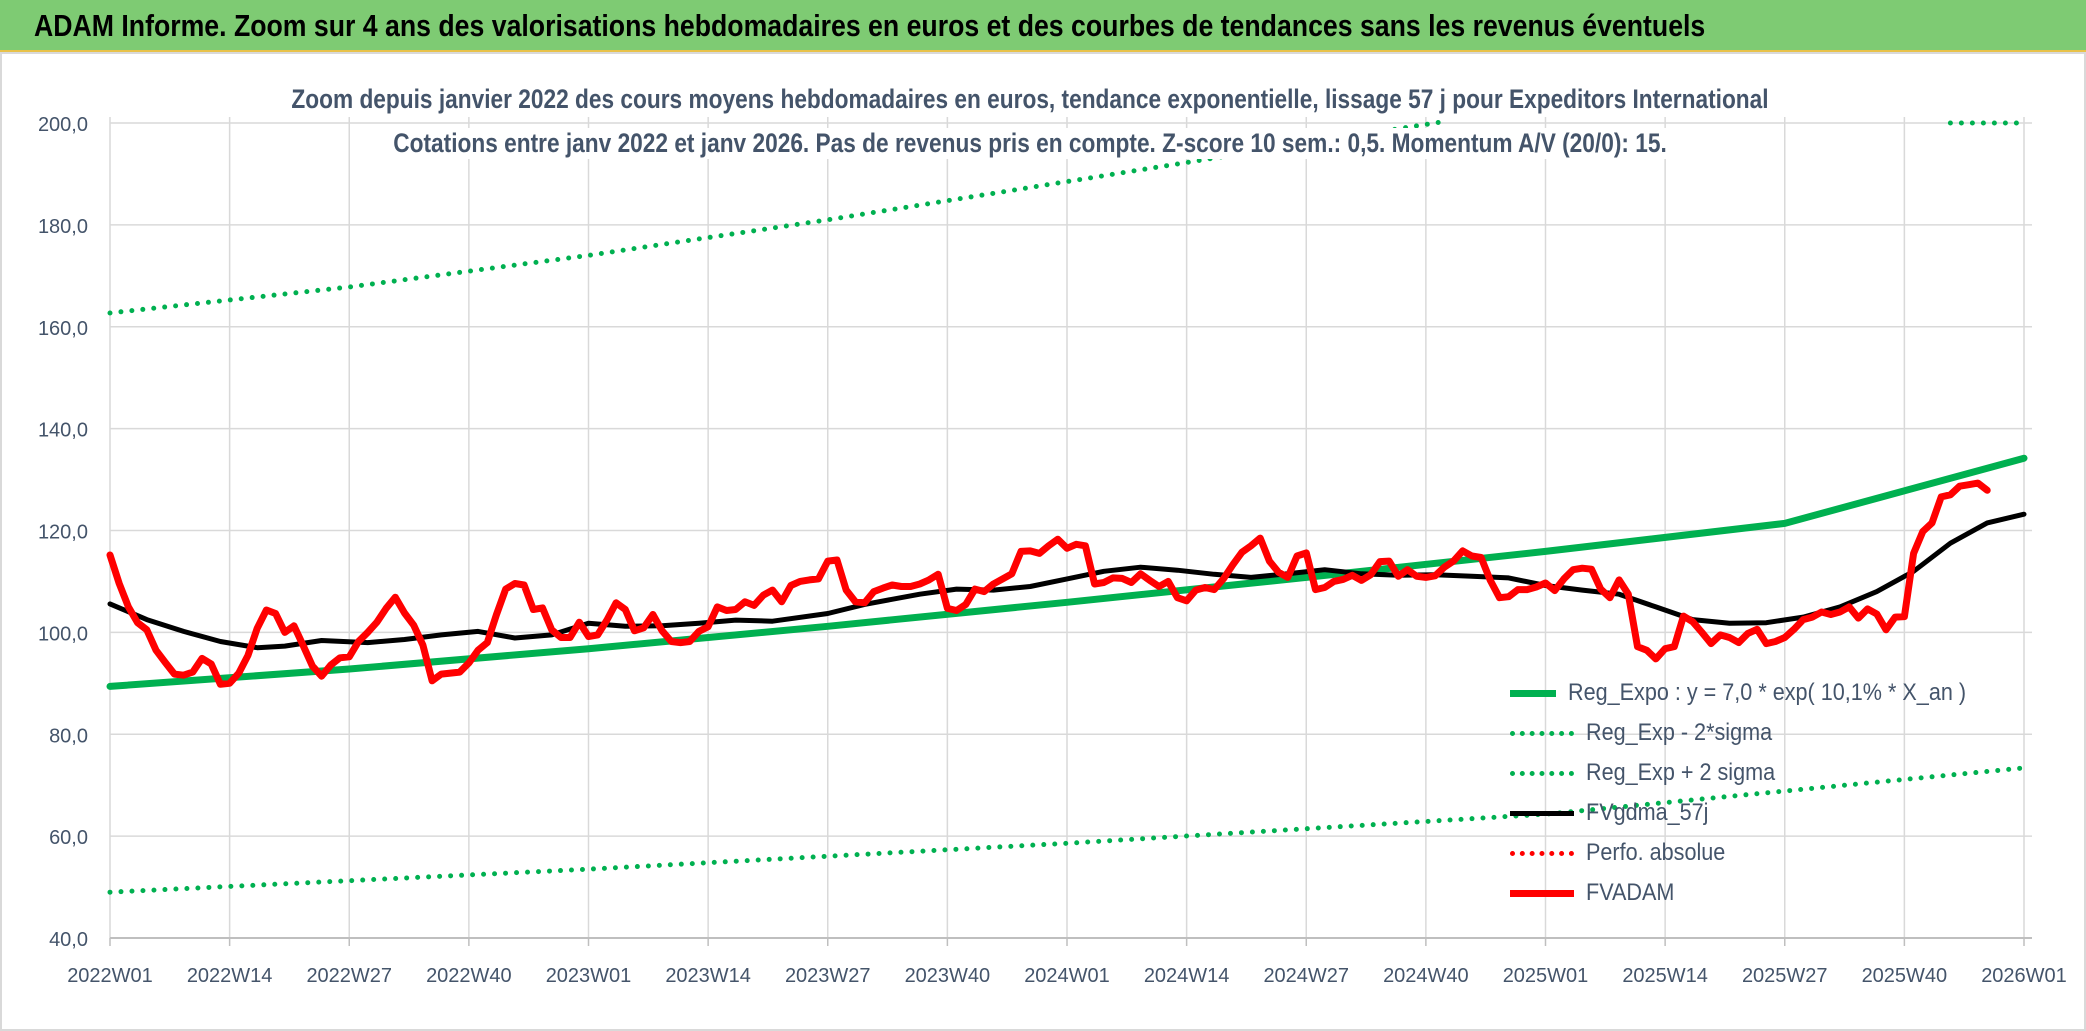 This screenshot has height=1031, width=2086. What do you see at coordinates (1760, 813) in the screenshot?
I see `legend-item: FVgdma_57j` at bounding box center [1760, 813].